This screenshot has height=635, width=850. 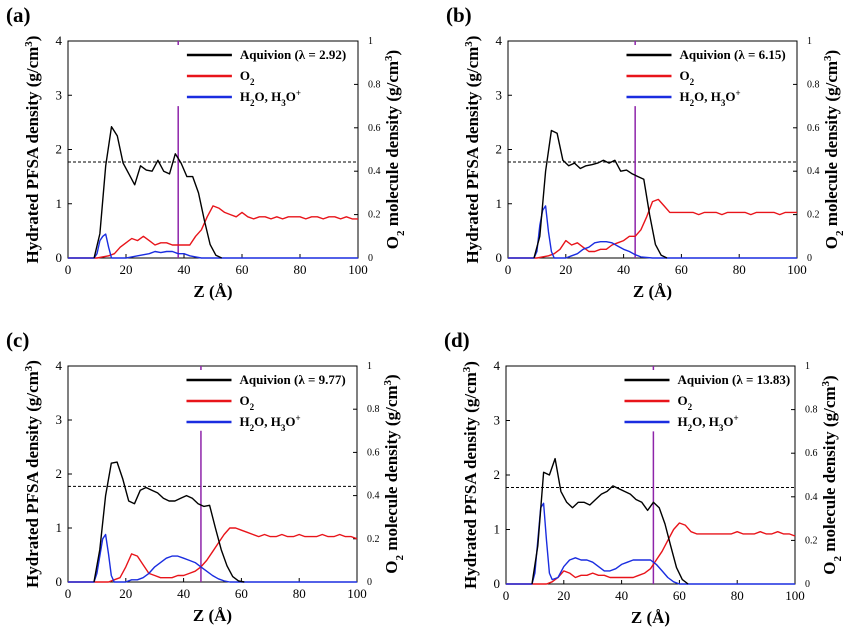 I want to click on legend-label-aquivion: Aquivion (λ = 6.15), so click(x=732, y=54).